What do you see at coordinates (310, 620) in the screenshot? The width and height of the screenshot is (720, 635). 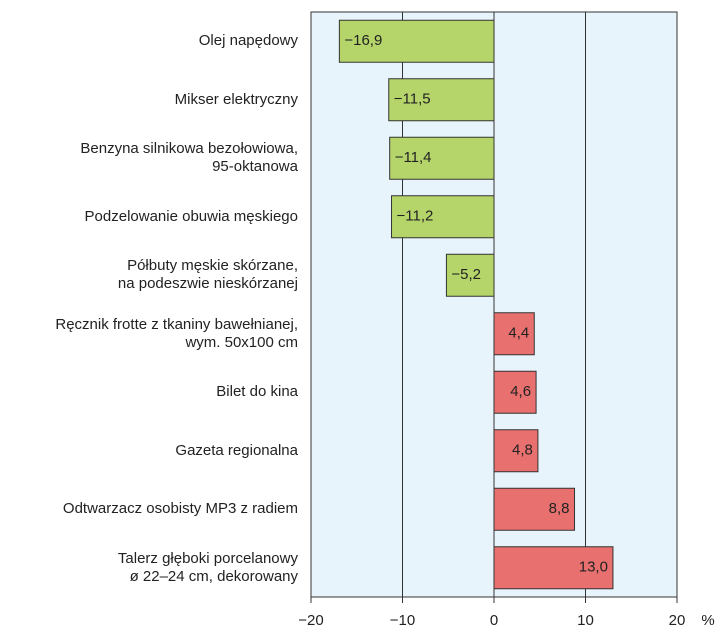 I see `x-tick-label: −20` at bounding box center [310, 620].